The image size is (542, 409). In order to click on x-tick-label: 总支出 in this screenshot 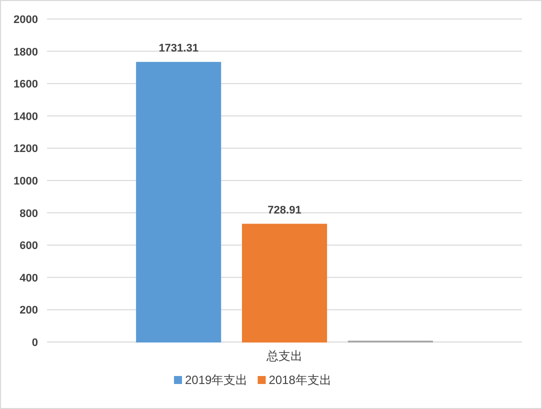, I will do `click(284, 356)`.